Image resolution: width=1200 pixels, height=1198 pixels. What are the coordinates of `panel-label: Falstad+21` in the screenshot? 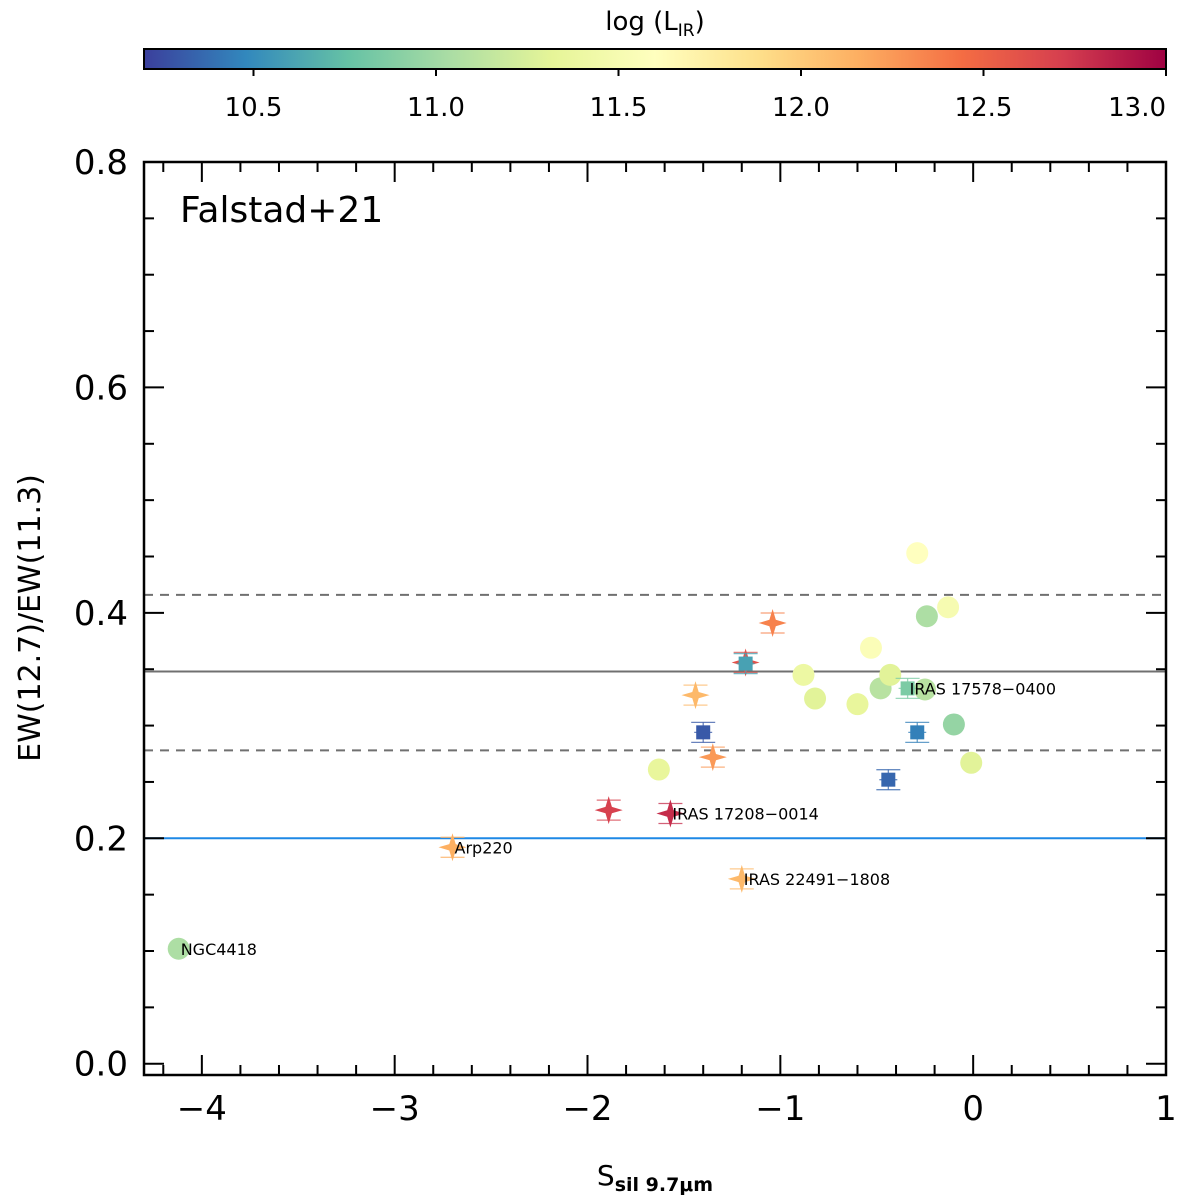 It's located at (281, 210).